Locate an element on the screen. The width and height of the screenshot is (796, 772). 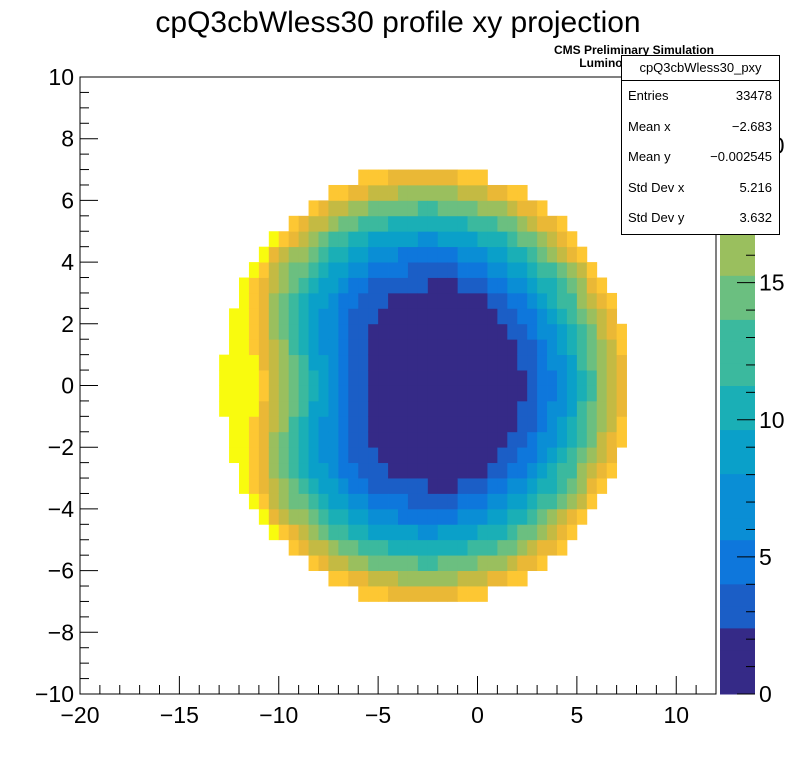
y-tick-label: −8 is located at coordinates (61, 632).